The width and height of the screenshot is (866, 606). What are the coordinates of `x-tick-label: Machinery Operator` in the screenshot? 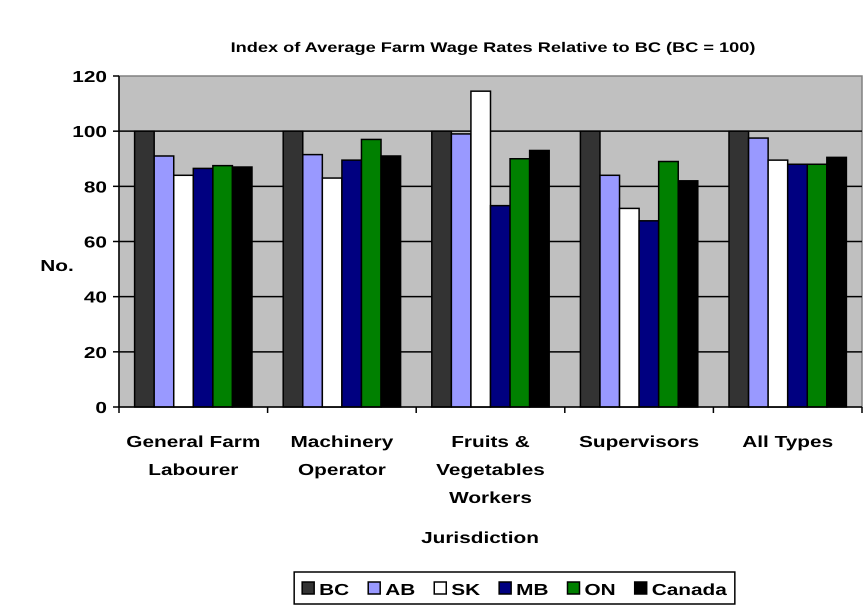 It's located at (342, 455).